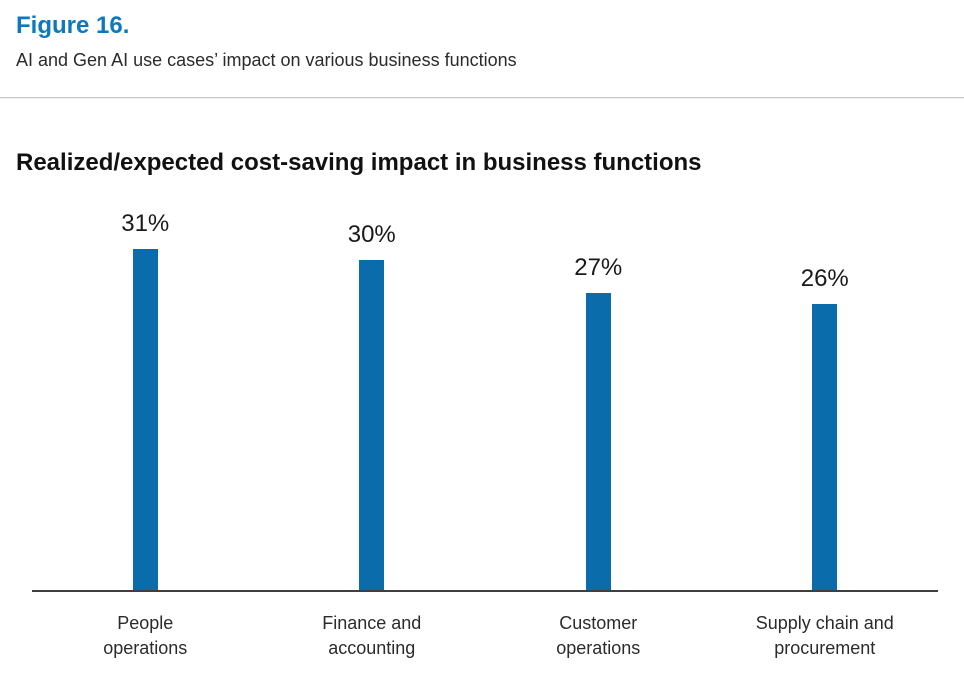  What do you see at coordinates (145, 224) in the screenshot?
I see `bar-value-label-people-operations: 31%` at bounding box center [145, 224].